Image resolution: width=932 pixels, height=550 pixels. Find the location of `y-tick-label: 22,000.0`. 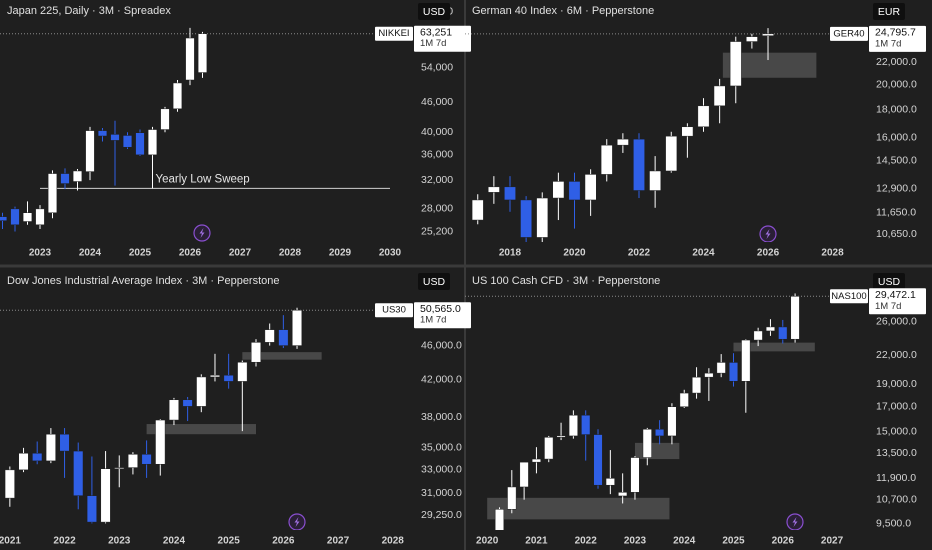

y-tick-label: 22,000.0 is located at coordinates (896, 62).